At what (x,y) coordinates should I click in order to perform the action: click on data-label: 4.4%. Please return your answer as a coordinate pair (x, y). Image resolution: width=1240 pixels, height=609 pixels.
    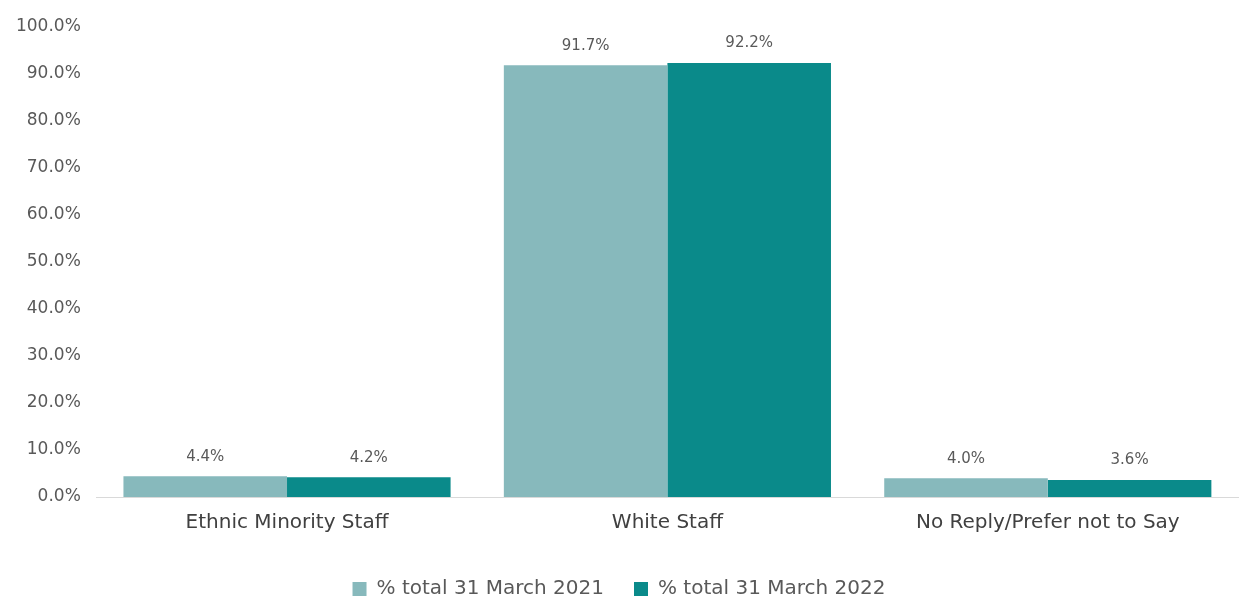
    Looking at the image, I should click on (205, 455).